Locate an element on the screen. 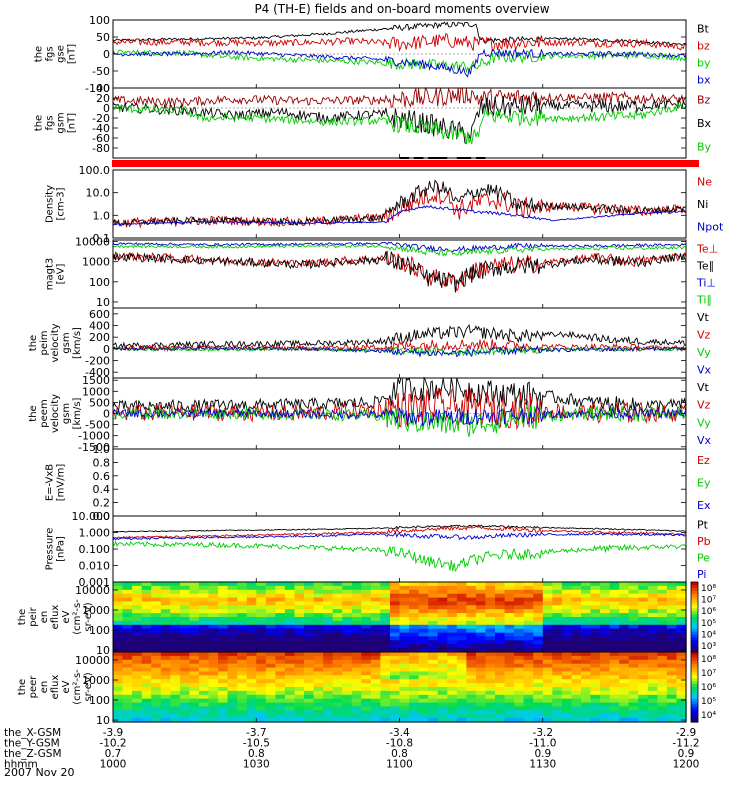  legend-fgs-gse-3: bx is located at coordinates (704, 80).